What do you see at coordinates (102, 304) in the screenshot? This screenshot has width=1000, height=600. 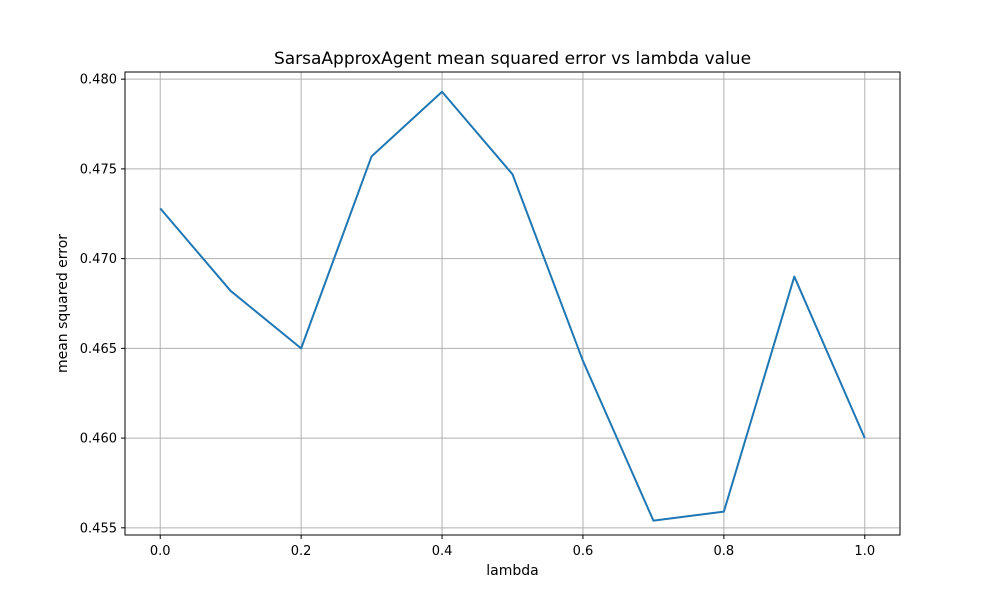 I see `y-axis: 0.455 0.460 0.465 0.470 0.475 0.480` at bounding box center [102, 304].